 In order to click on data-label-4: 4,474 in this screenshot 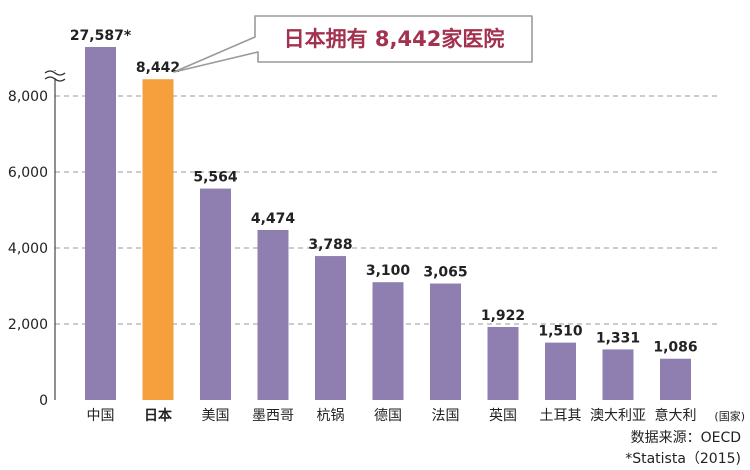, I will do `click(273, 219)`.